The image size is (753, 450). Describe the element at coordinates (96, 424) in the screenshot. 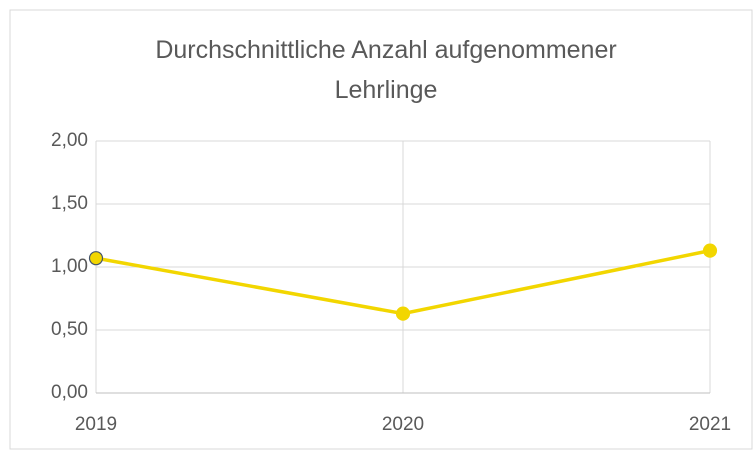

I see `x-tick-label: 2019` at that location.